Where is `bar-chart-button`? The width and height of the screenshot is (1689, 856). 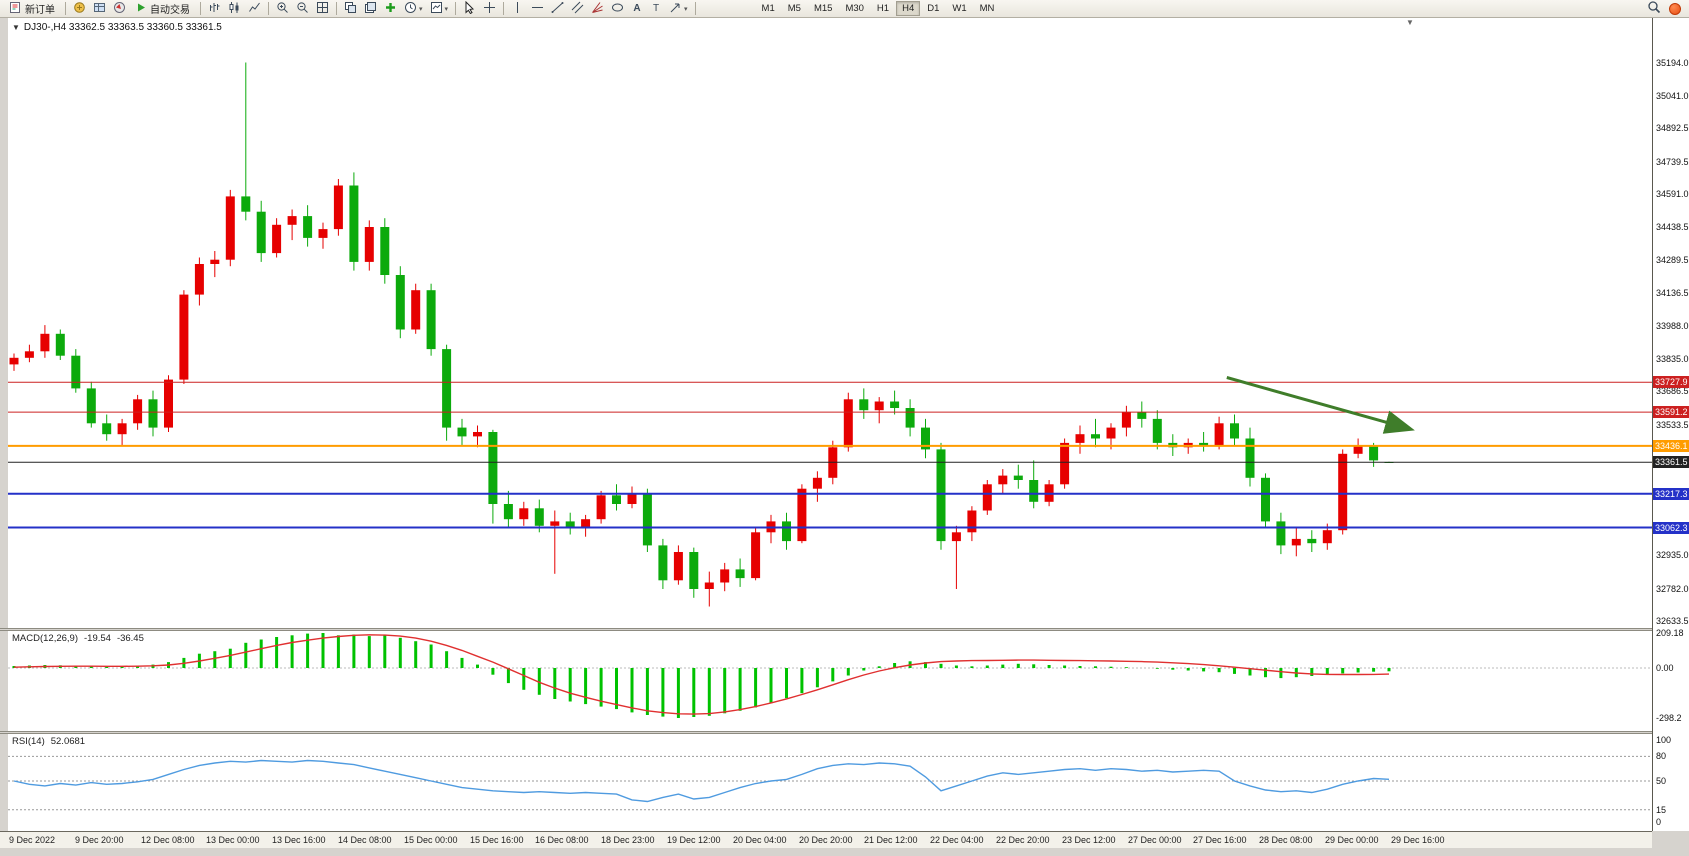 bar-chart-button is located at coordinates (214, 9).